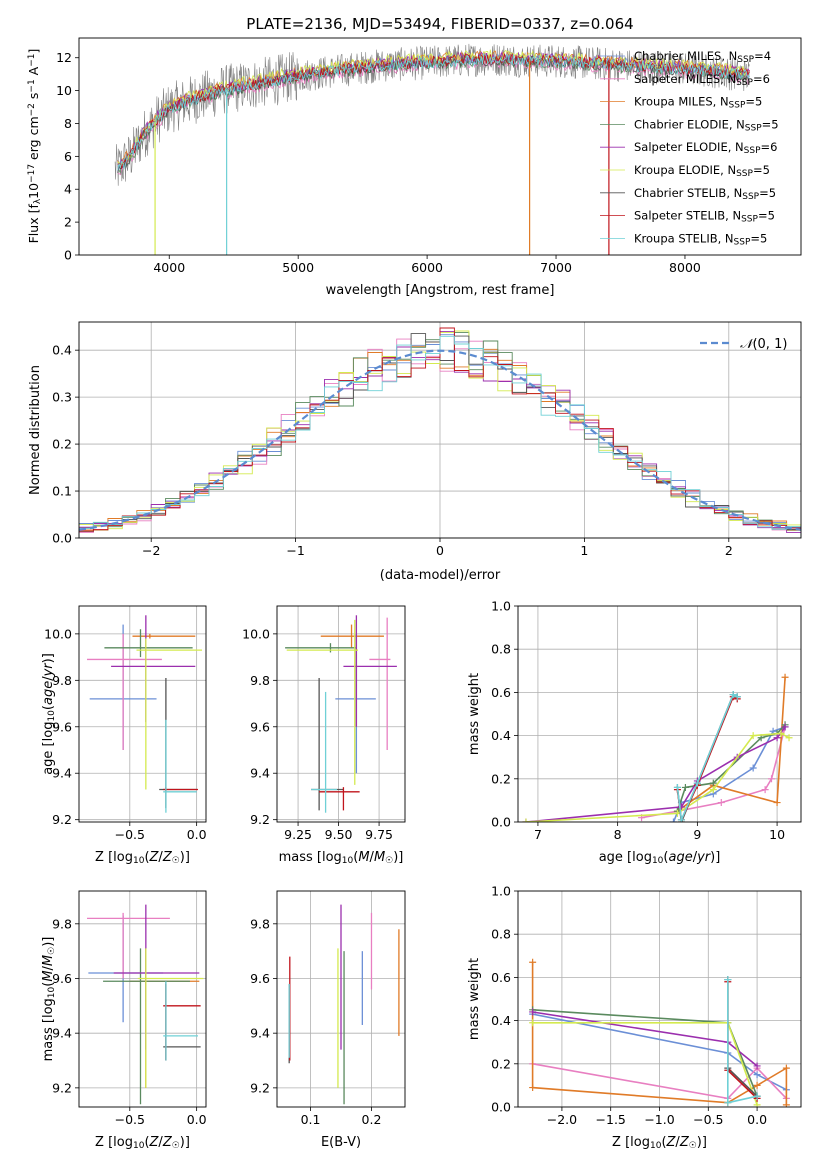  Describe the element at coordinates (33, 51) in the screenshot. I see `label-part: ]` at that location.